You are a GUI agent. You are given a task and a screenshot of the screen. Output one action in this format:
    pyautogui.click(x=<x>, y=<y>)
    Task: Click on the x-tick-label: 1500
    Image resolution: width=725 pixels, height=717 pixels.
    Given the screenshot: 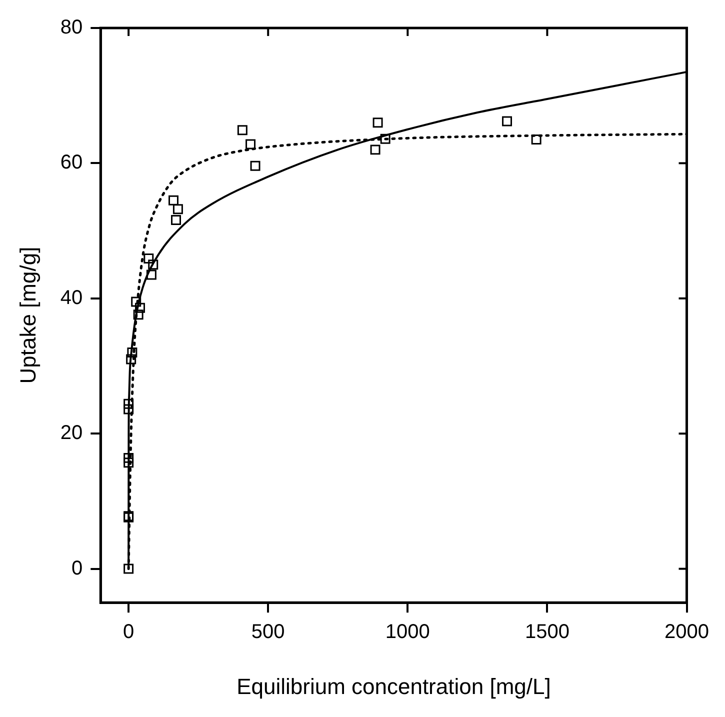 What is the action you would take?
    pyautogui.click(x=547, y=632)
    